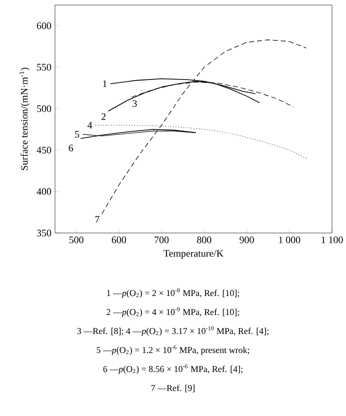 Image resolution: width=346 pixels, height=416 pixels. What do you see at coordinates (89, 125) in the screenshot?
I see `series-label: 4` at bounding box center [89, 125].